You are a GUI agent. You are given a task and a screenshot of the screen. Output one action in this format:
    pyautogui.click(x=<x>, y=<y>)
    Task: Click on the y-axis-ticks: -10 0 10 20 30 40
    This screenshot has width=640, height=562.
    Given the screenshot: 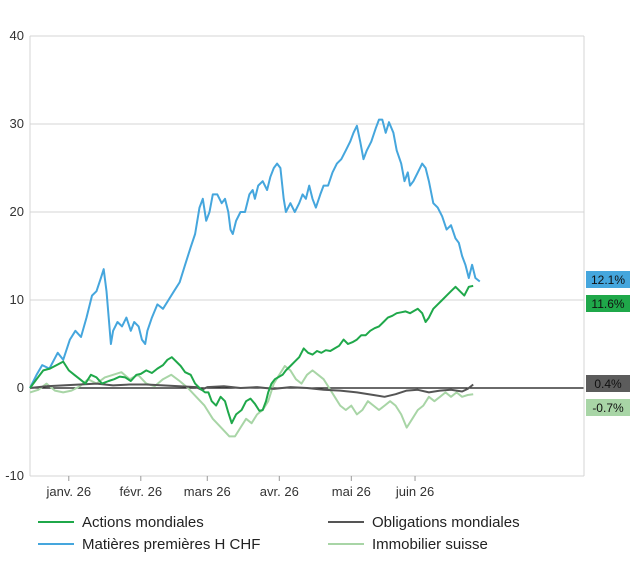 What is the action you would take?
    pyautogui.click(x=14, y=255)
    